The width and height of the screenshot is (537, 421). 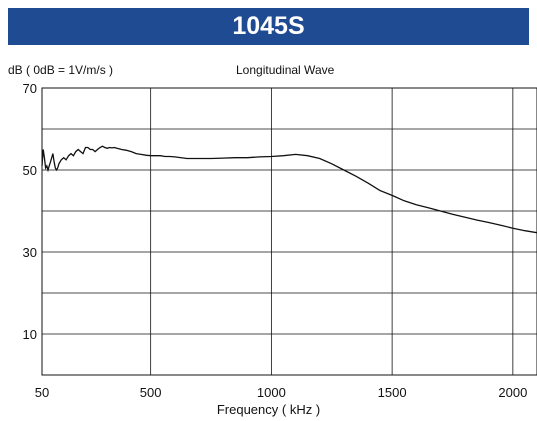 What do you see at coordinates (271, 392) in the screenshot?
I see `x-tick-label: 1000` at bounding box center [271, 392].